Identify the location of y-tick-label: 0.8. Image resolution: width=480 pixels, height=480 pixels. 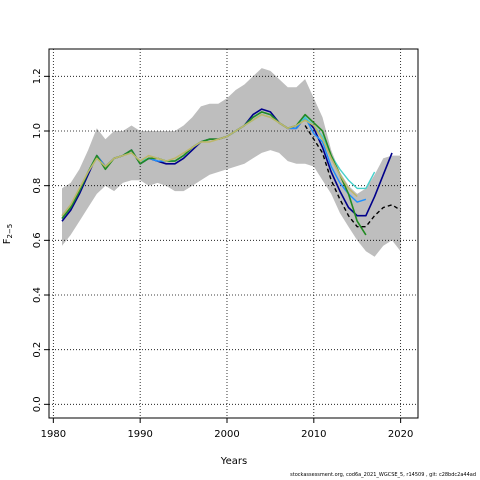
(37, 186).